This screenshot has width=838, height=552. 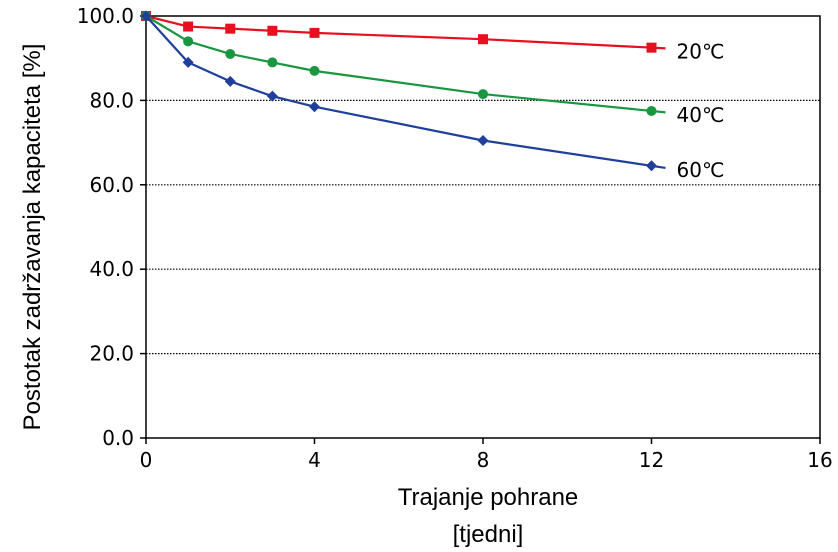 What do you see at coordinates (111, 354) in the screenshot?
I see `y-tick-label: 20.0` at bounding box center [111, 354].